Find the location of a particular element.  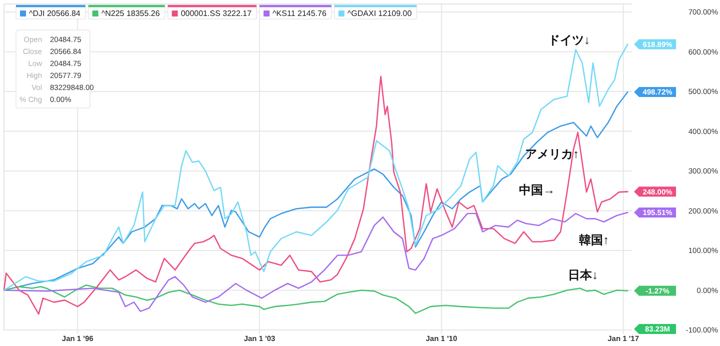

annotation: 中国→ is located at coordinates (537, 190).